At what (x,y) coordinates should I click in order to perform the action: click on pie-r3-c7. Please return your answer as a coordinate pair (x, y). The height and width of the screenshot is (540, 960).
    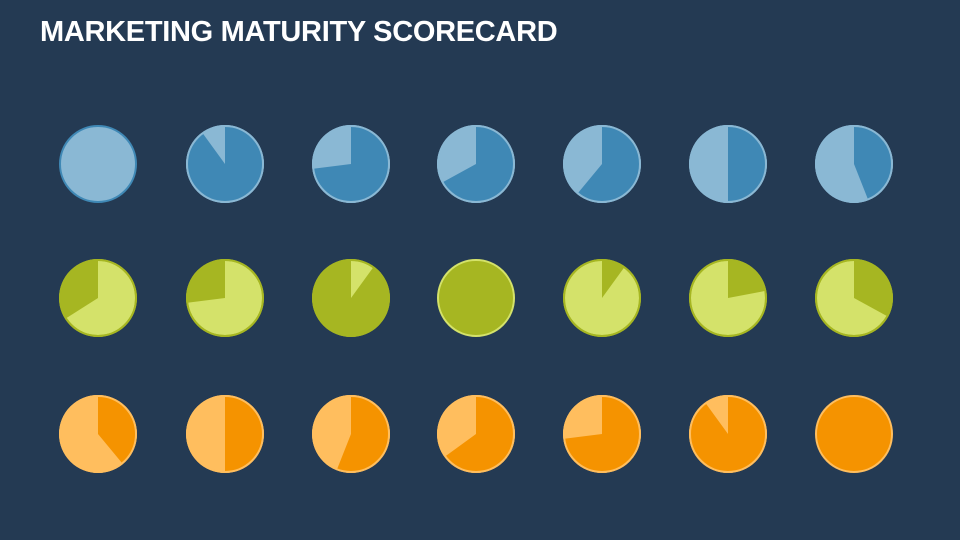
    Looking at the image, I should click on (854, 434).